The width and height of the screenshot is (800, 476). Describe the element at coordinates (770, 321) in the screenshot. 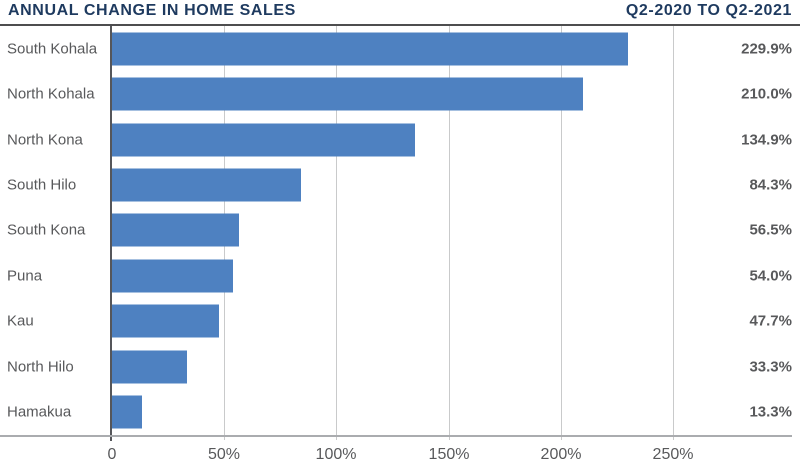

I see `value-label: 47.7%` at that location.